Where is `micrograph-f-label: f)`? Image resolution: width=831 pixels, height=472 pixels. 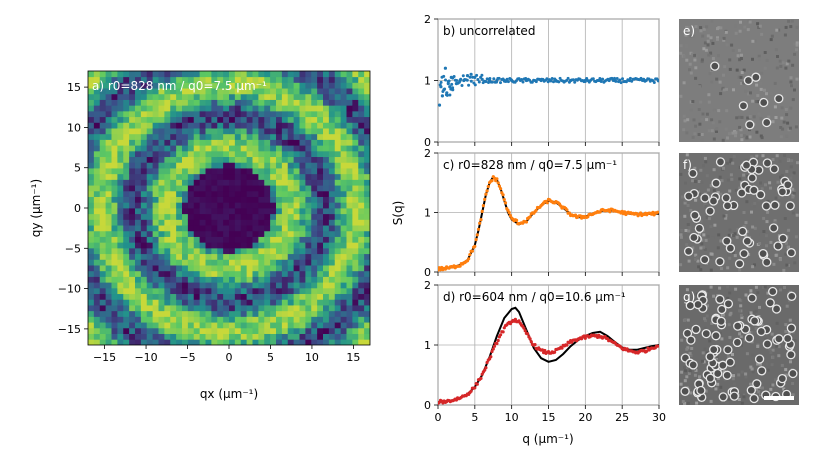 micrograph-f-label: f) is located at coordinates (687, 165).